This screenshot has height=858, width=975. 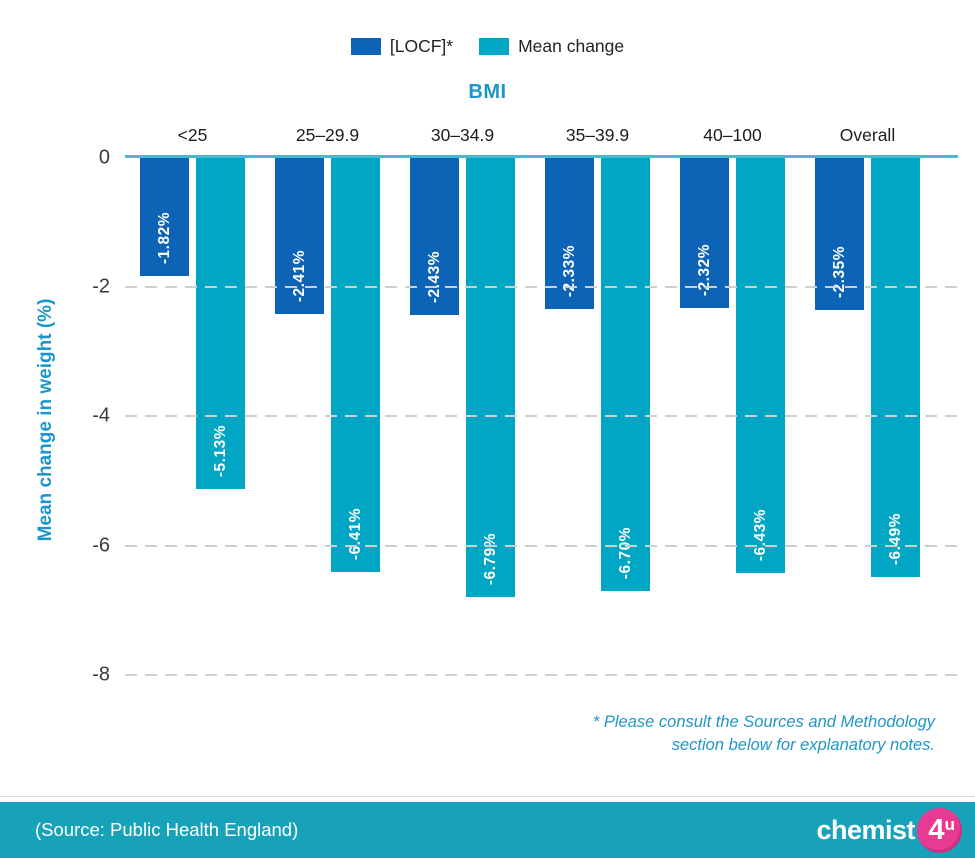 What do you see at coordinates (865, 829) in the screenshot?
I see `logo-wordmark: chemist` at bounding box center [865, 829].